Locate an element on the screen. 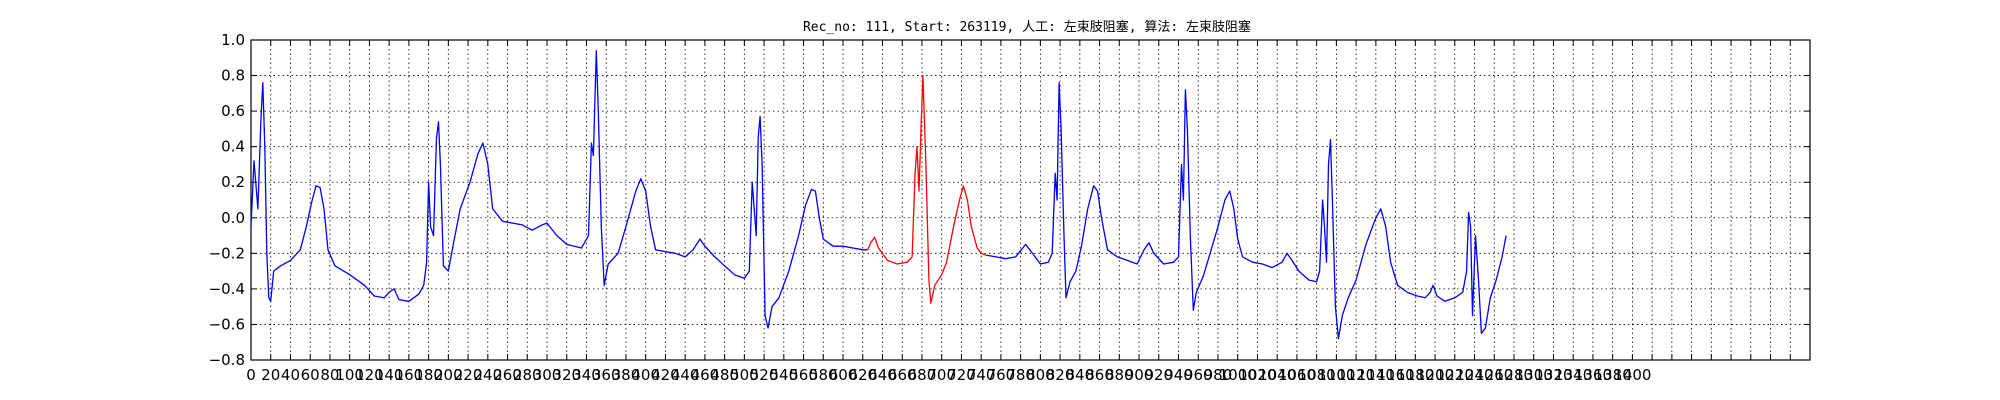  x-tick-label: 760 is located at coordinates (1001, 375).